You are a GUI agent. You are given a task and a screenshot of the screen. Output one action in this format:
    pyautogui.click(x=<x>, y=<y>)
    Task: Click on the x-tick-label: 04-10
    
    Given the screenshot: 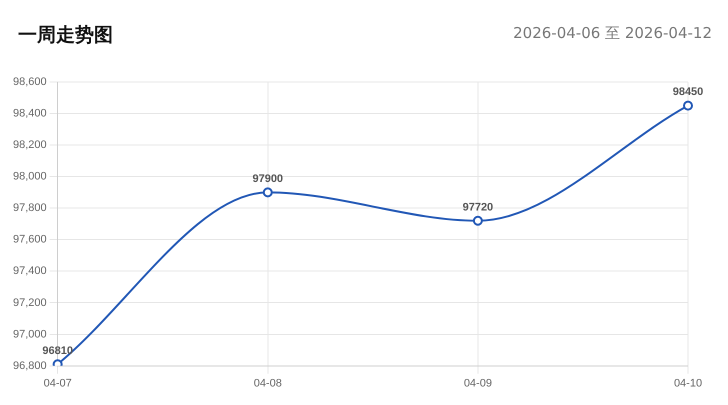 What is the action you would take?
    pyautogui.click(x=688, y=383)
    